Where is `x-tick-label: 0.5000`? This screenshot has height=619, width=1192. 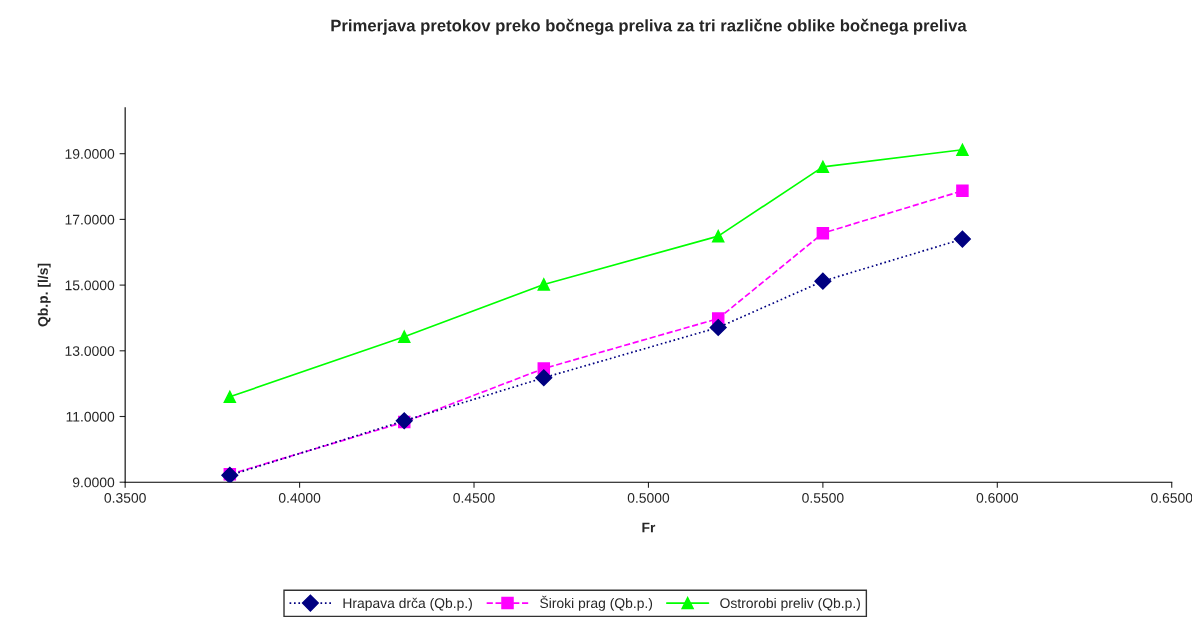 x-tick-label: 0.5000 is located at coordinates (648, 497).